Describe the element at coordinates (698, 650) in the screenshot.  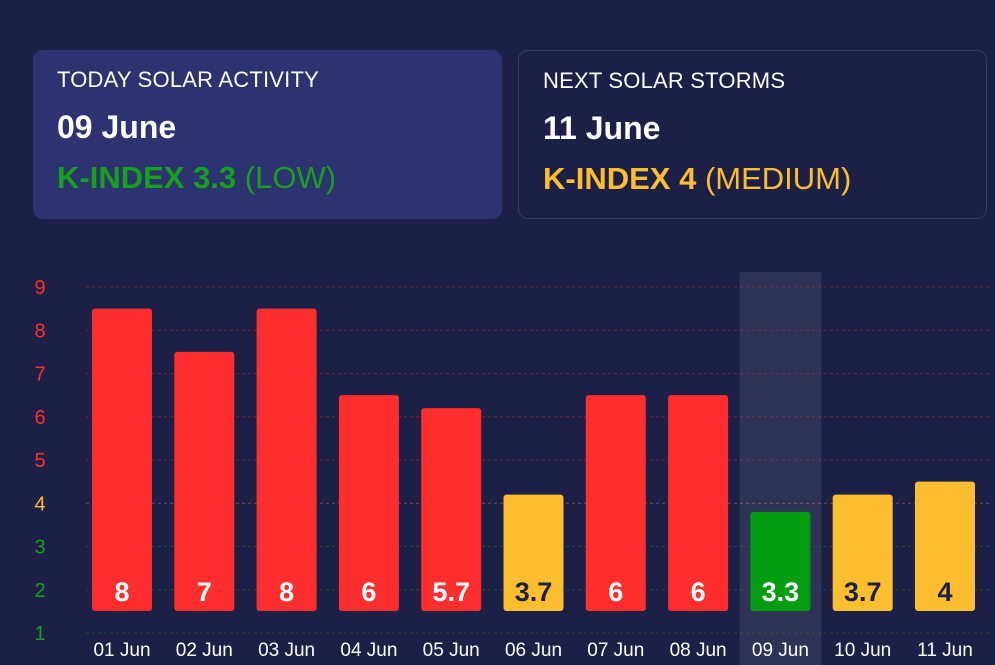
I see `x-tick-label: 08 Jun` at that location.